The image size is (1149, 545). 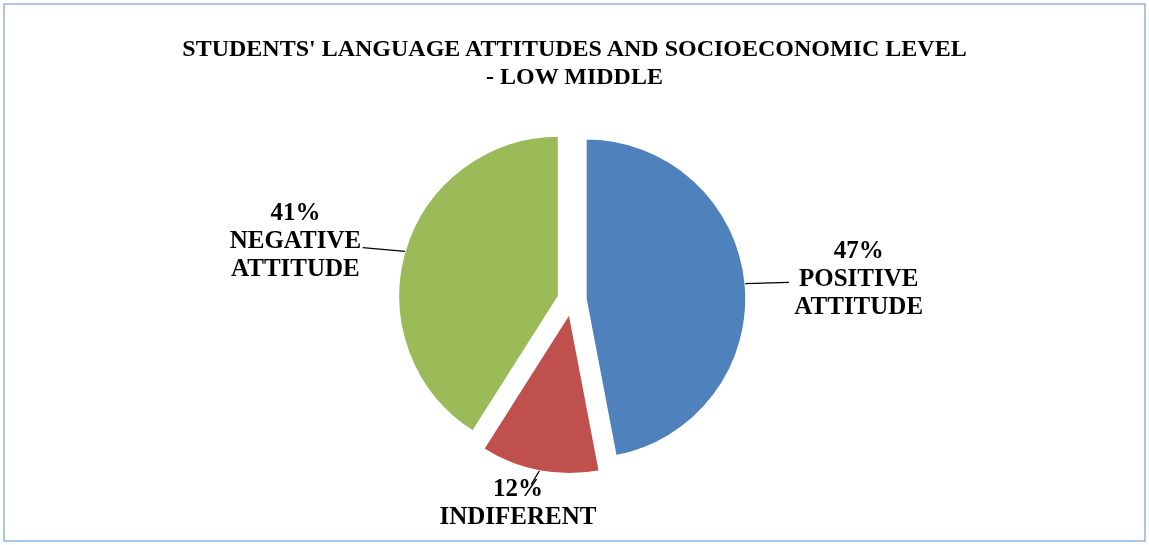 I want to click on slice-label: NEGATIVE ATTITUDE, so click(x=295, y=253).